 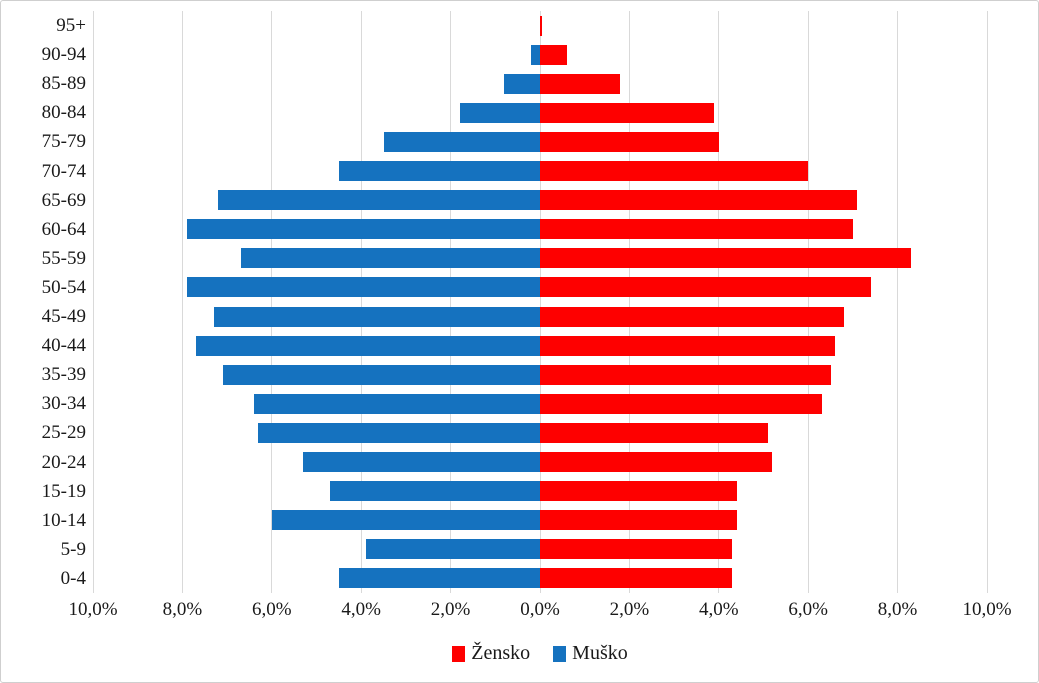 What do you see at coordinates (63, 287) in the screenshot?
I see `y-axis-category-label: 50-54` at bounding box center [63, 287].